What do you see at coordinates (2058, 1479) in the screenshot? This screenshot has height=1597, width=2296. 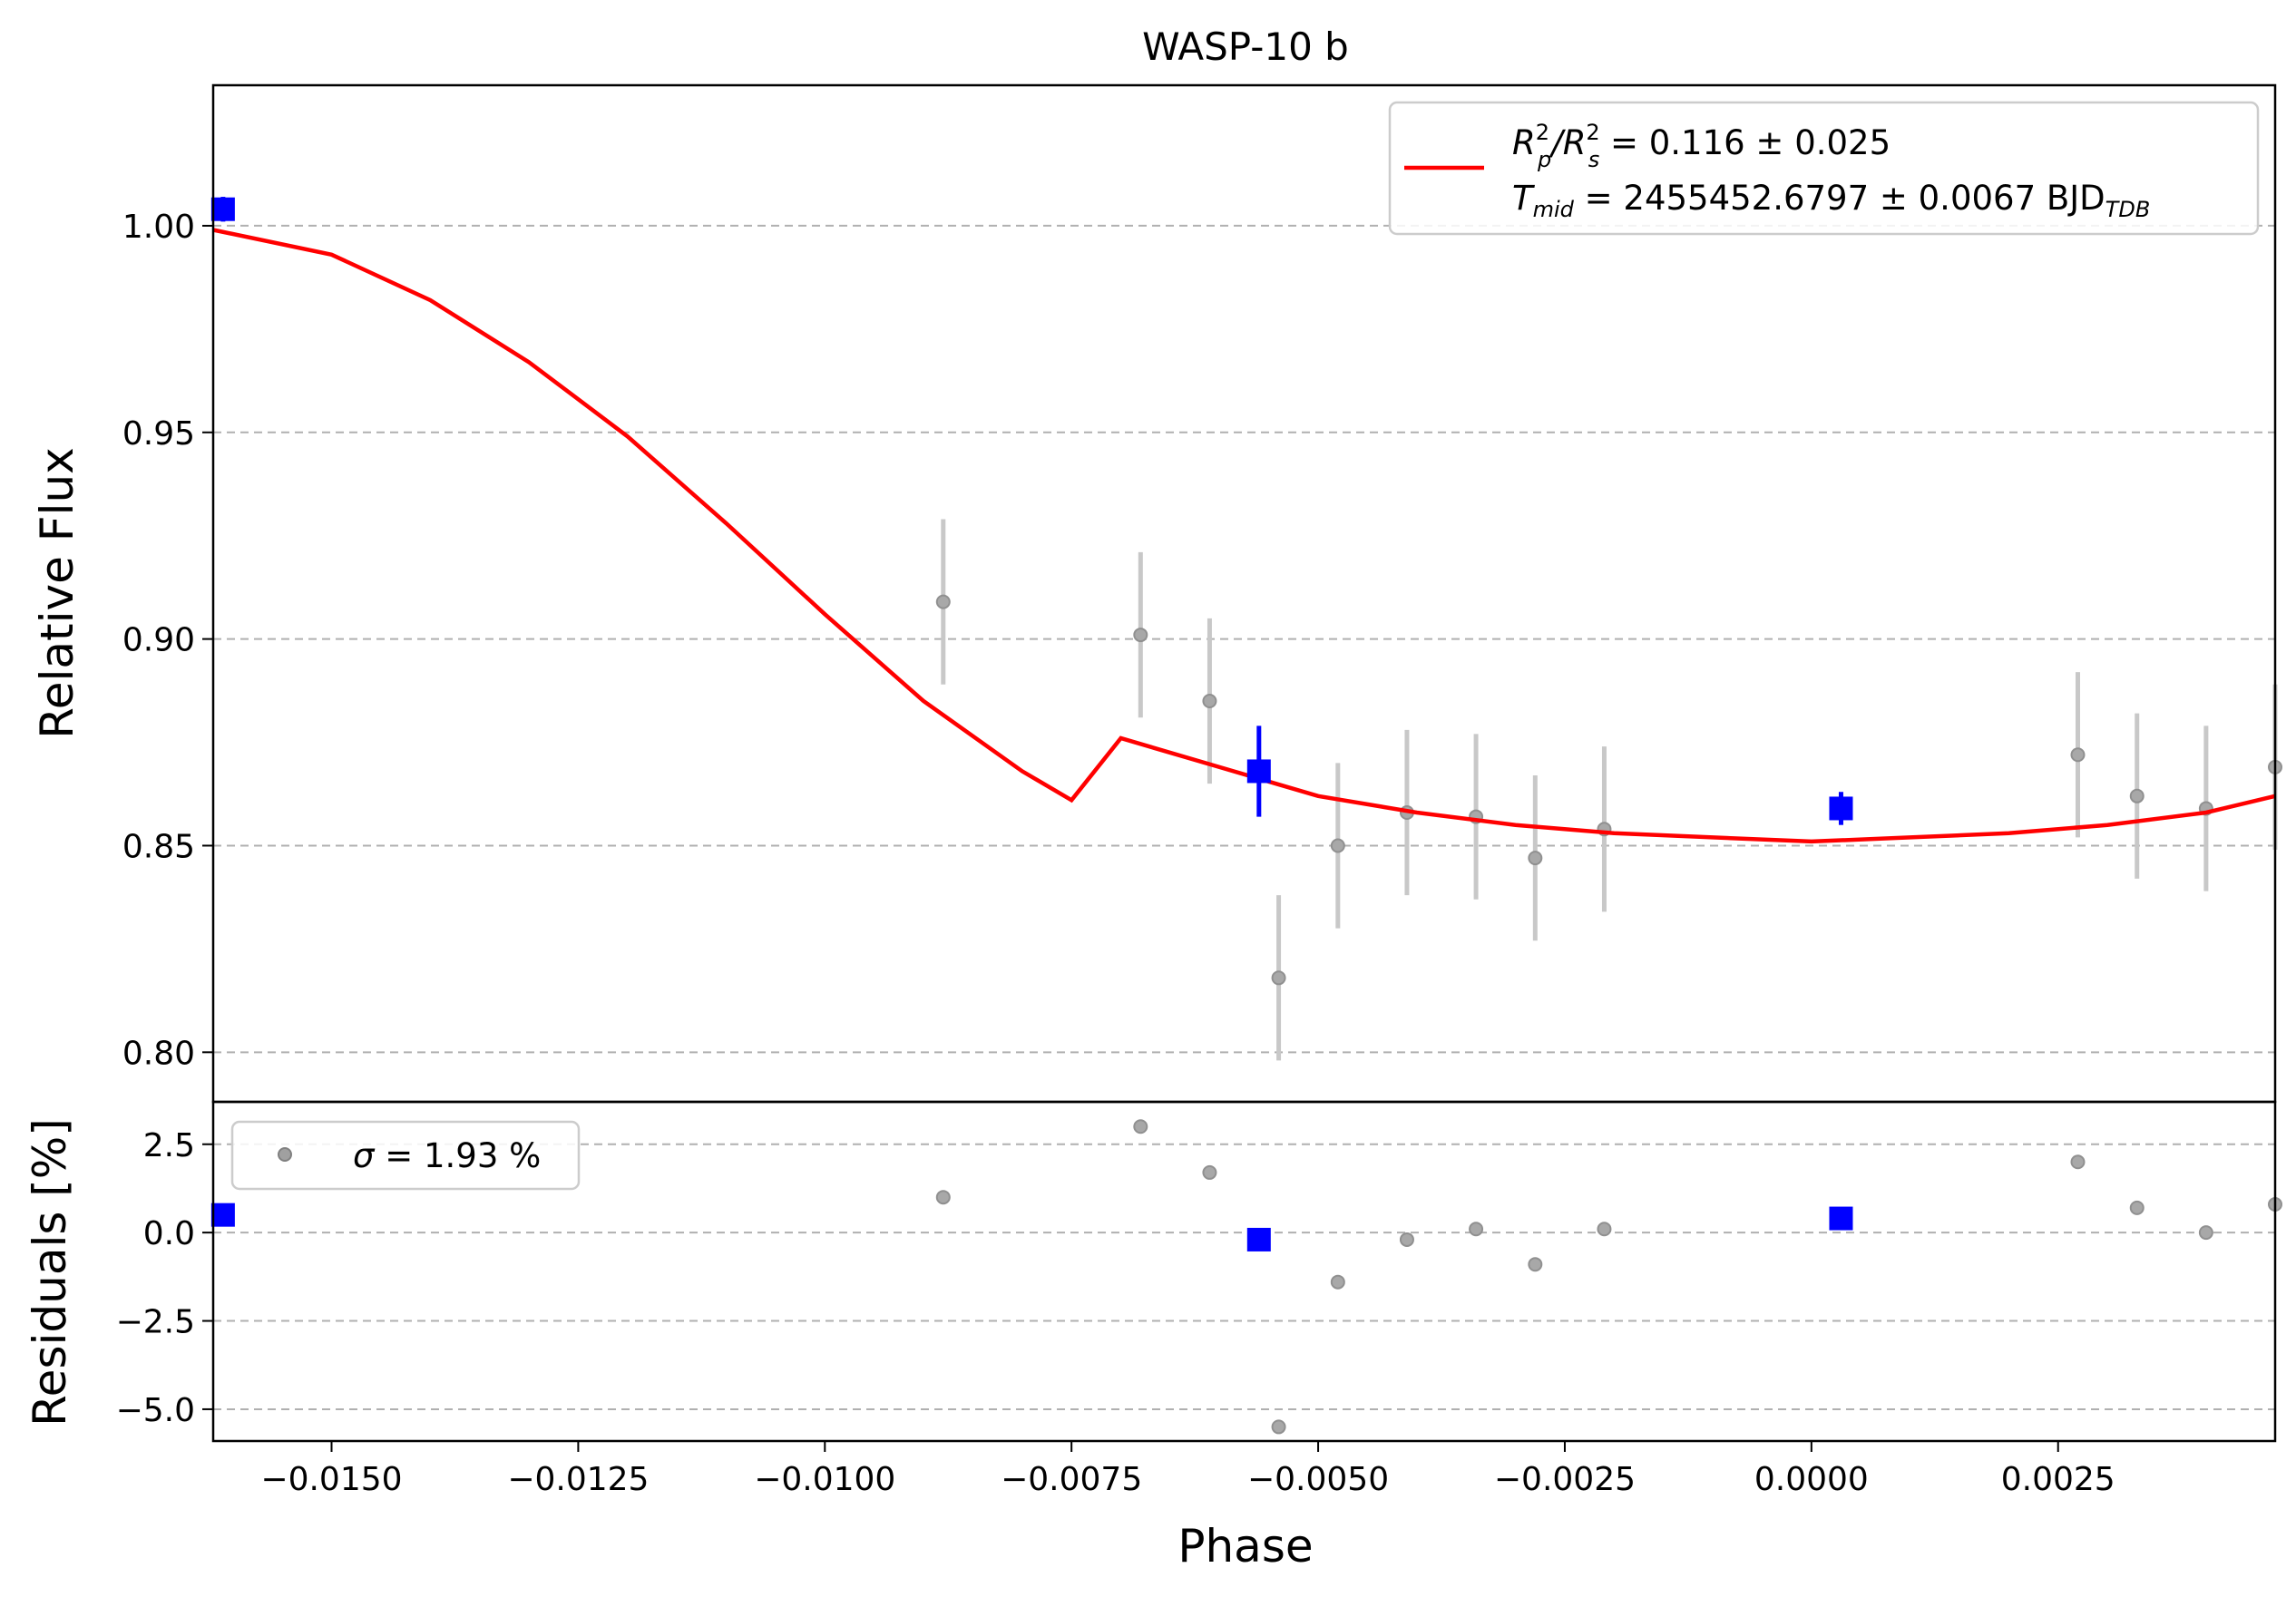 I see `x-tick-label: 0.0025` at bounding box center [2058, 1479].